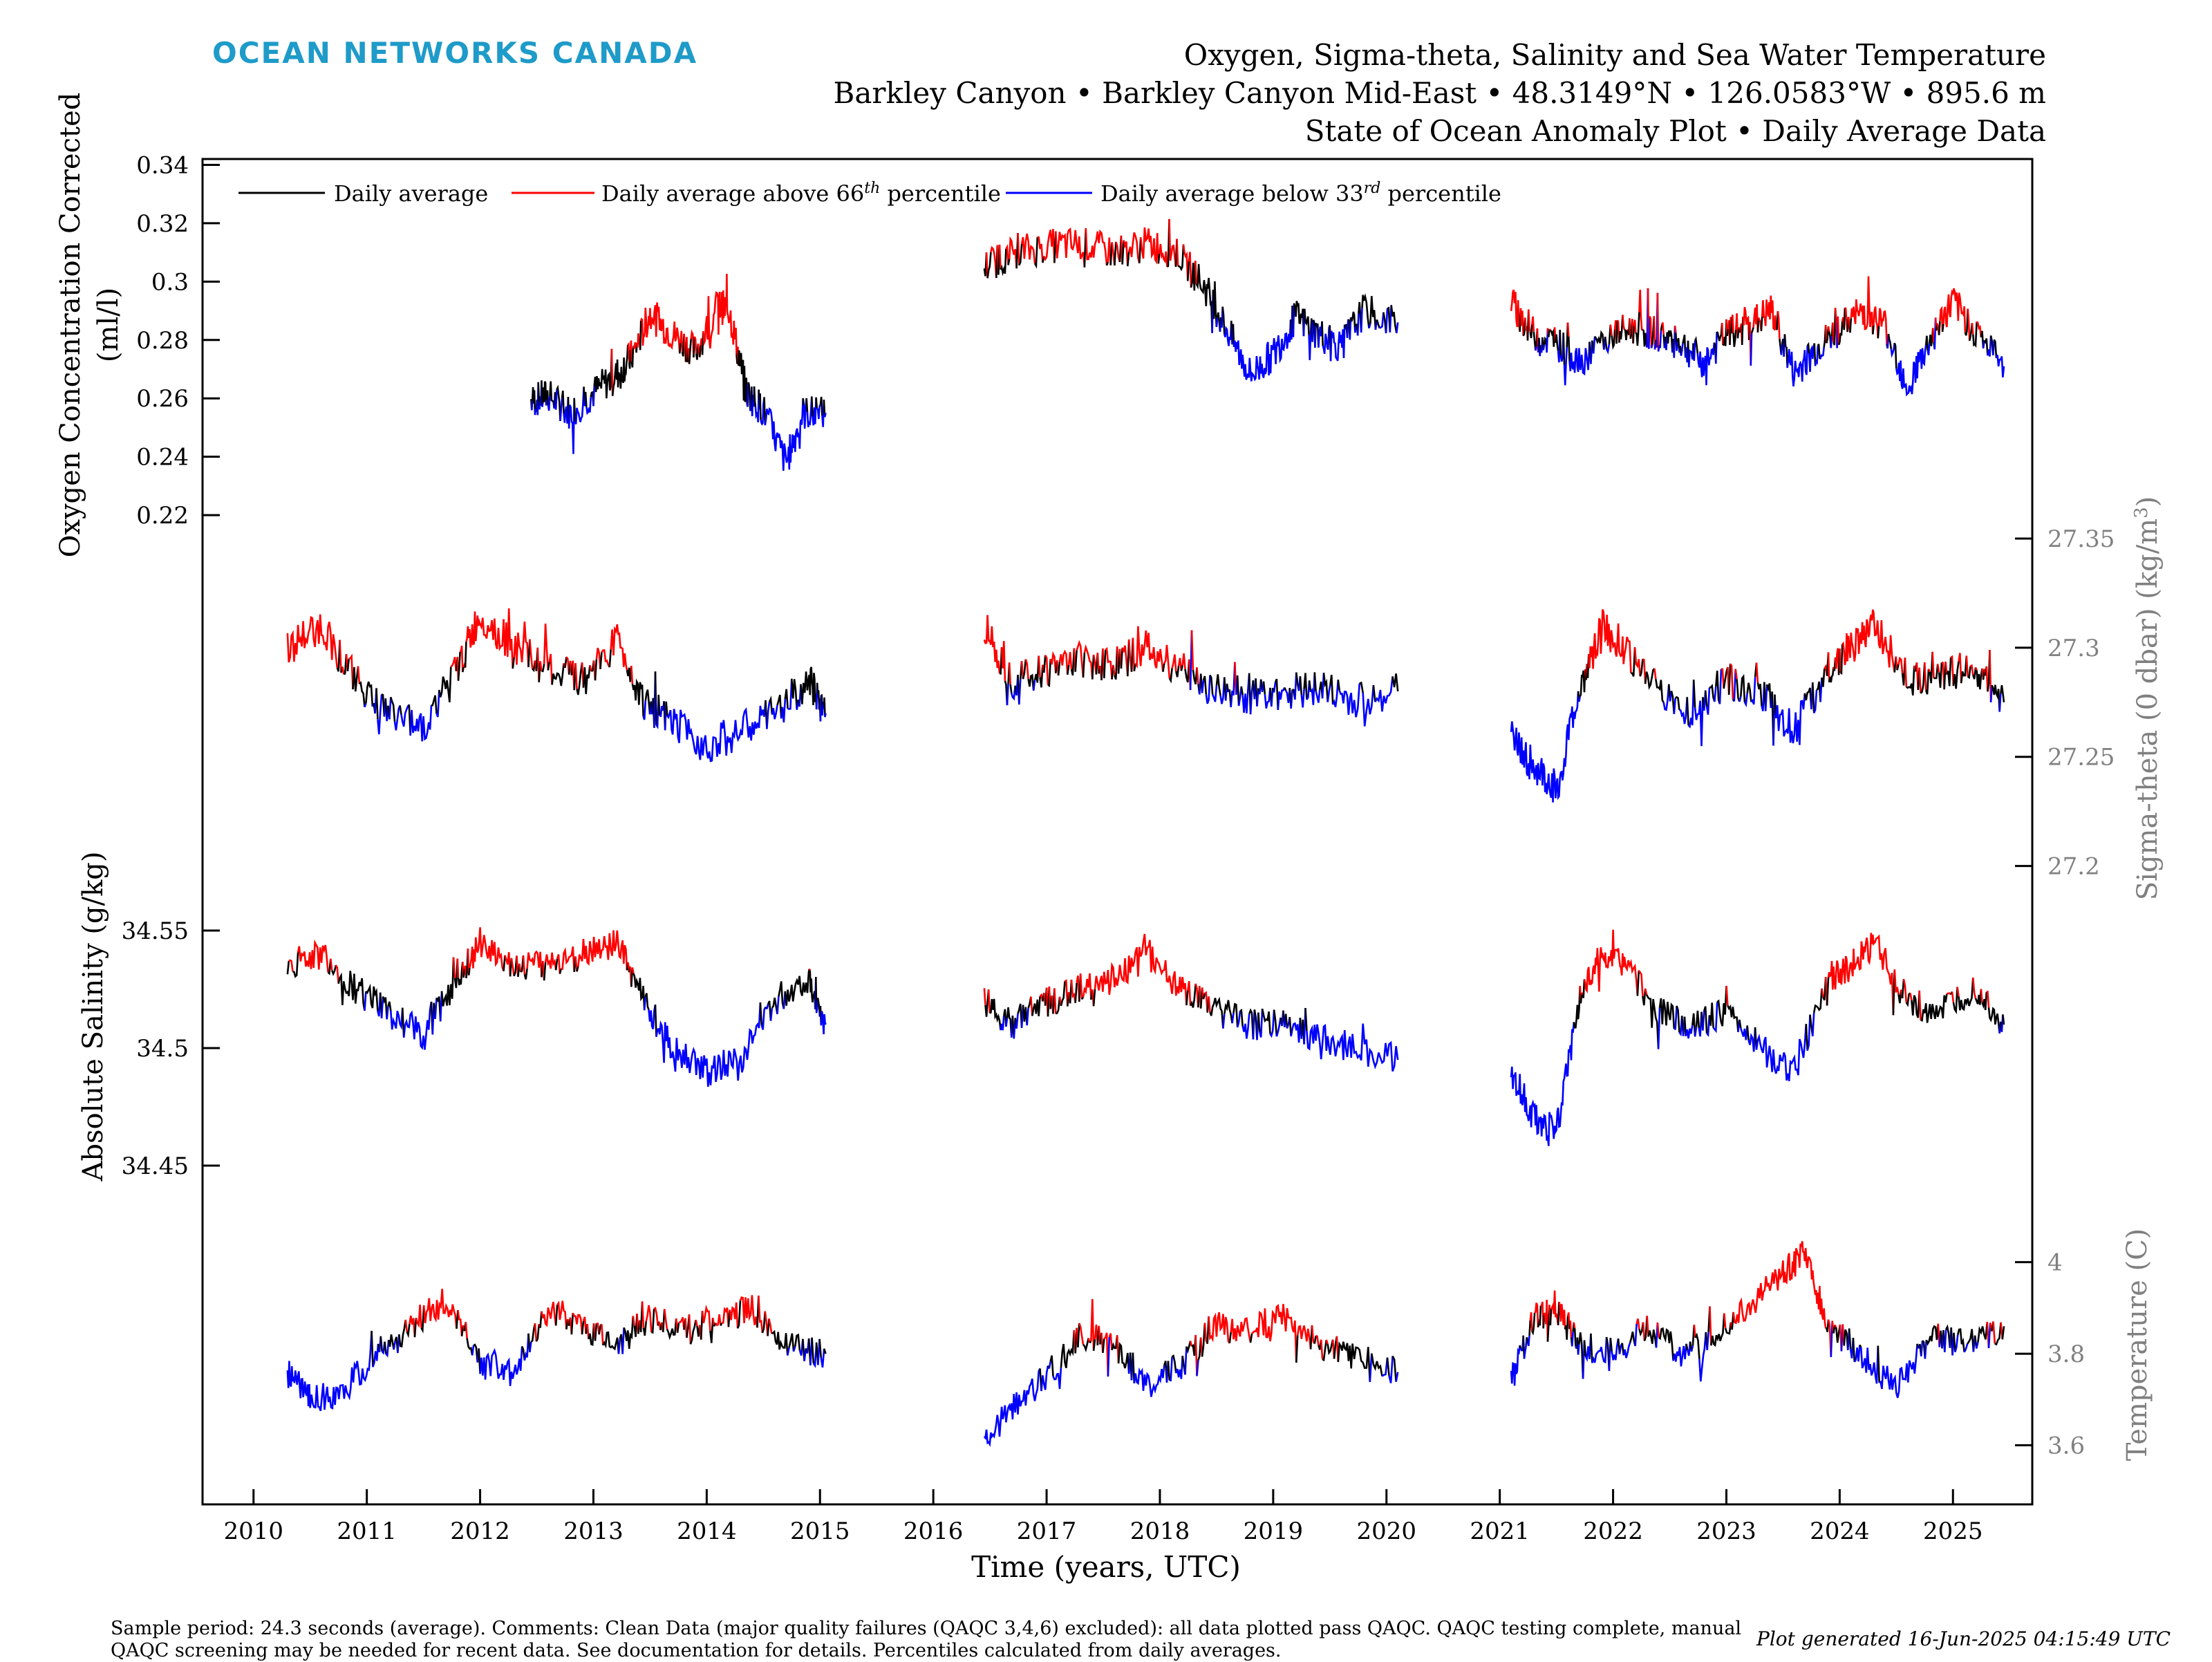  Describe the element at coordinates (801, 193) in the screenshot. I see `legend-label-above: Daily average above 66th percentile` at that location.